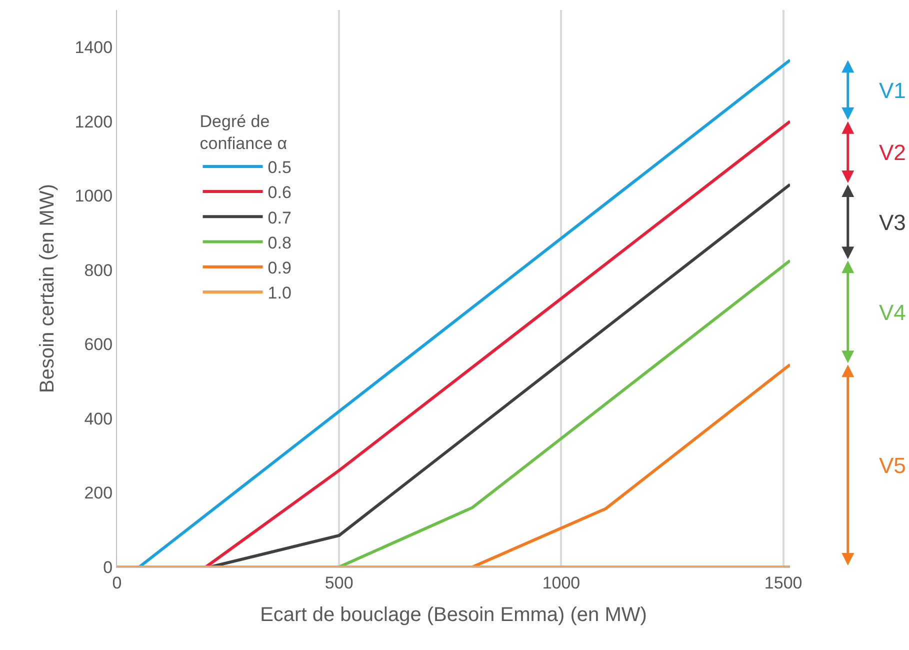 Image resolution: width=909 pixels, height=650 pixels. I want to click on y-tick-label: 1200, so click(93, 122).